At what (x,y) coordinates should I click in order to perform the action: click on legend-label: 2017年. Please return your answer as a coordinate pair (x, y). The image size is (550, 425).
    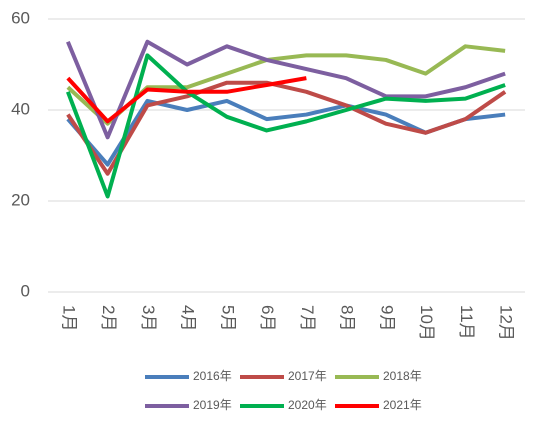
    Looking at the image, I should click on (307, 376).